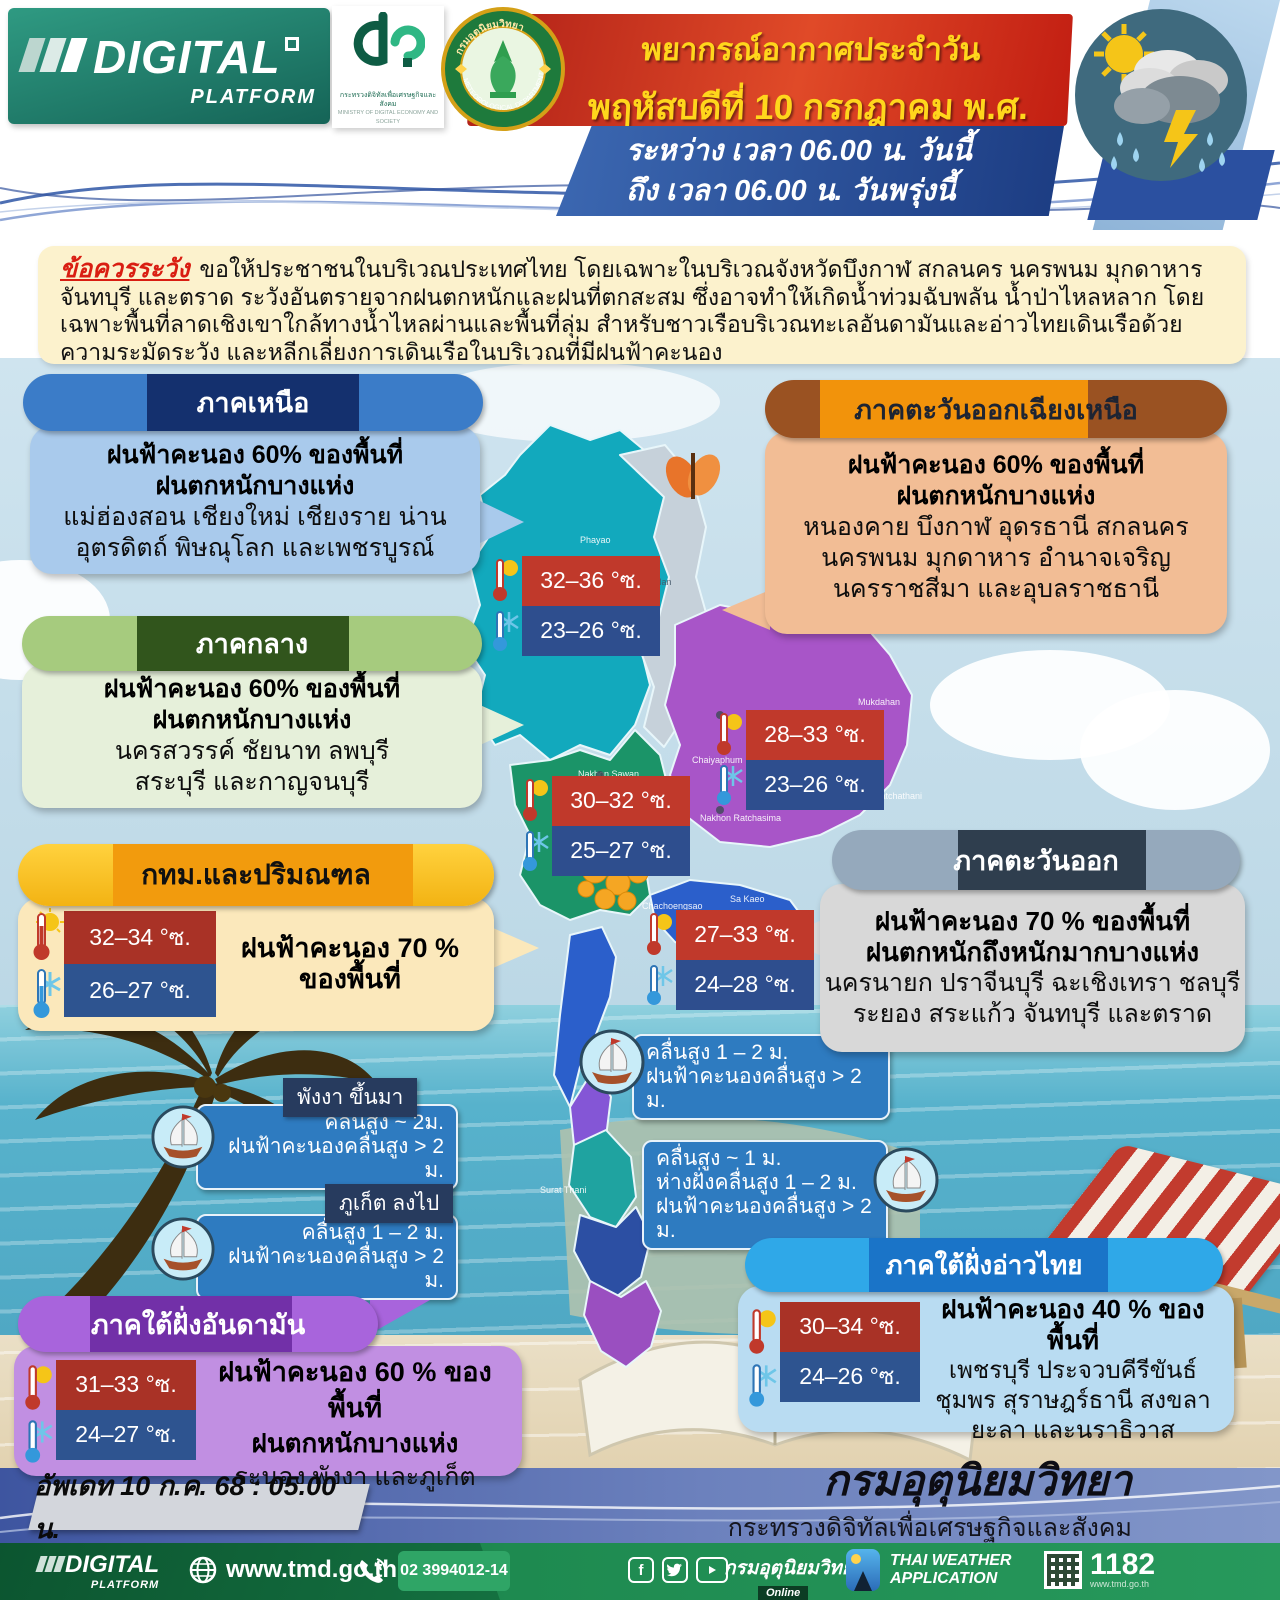 The height and width of the screenshot is (1600, 1280). What do you see at coordinates (501, 522) in the screenshot?
I see `north-box-pointer` at bounding box center [501, 522].